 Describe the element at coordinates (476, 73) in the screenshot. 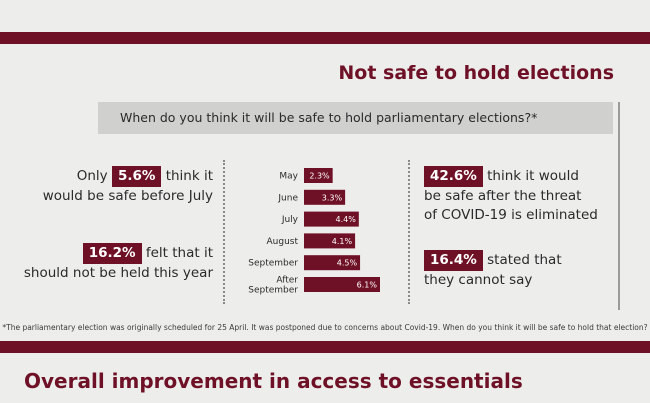

I see `section-title: Not safe to hold elections` at that location.